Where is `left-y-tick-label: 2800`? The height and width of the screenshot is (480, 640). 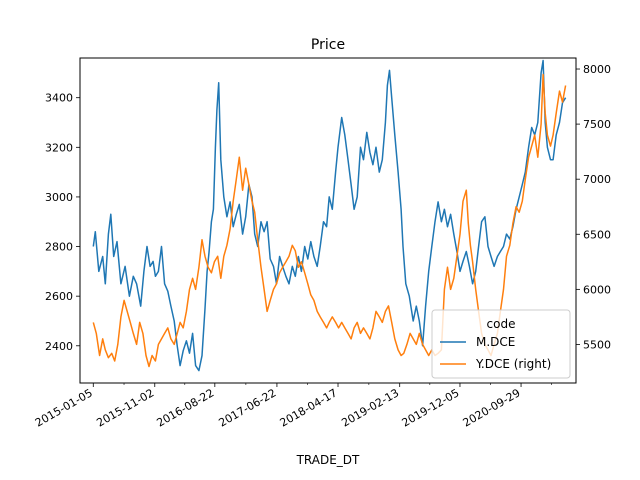
left-y-tick-label: 2800 is located at coordinates (59, 247).